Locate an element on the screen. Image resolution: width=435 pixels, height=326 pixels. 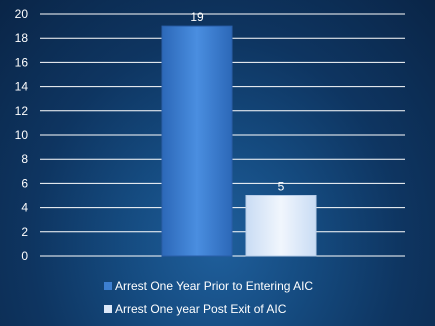
y-tick-label: 4 is located at coordinates (24, 208).